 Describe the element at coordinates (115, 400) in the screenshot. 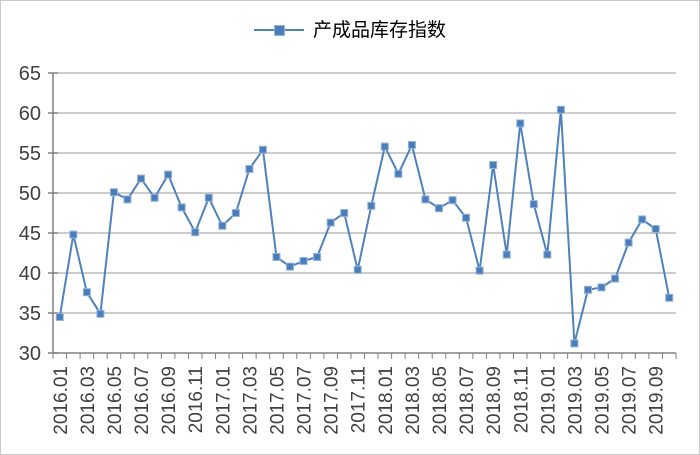

I see `x-axis-label: 2016.05` at that location.